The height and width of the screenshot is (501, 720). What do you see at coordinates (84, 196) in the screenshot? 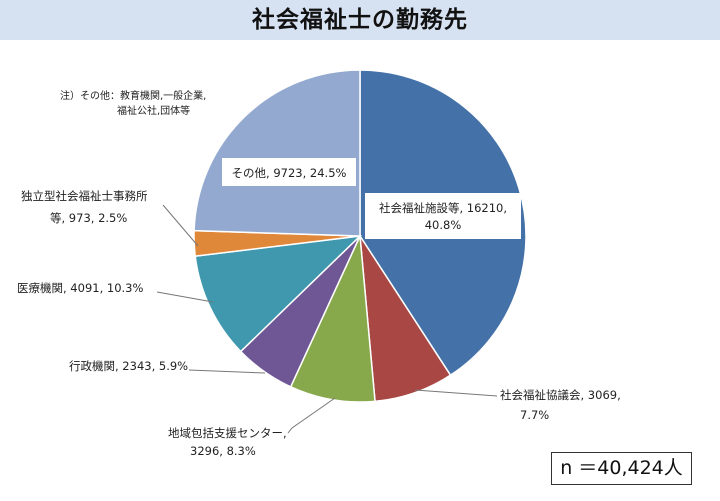
I see `slice-label: 独立型社会福祉士事務所` at bounding box center [84, 196].